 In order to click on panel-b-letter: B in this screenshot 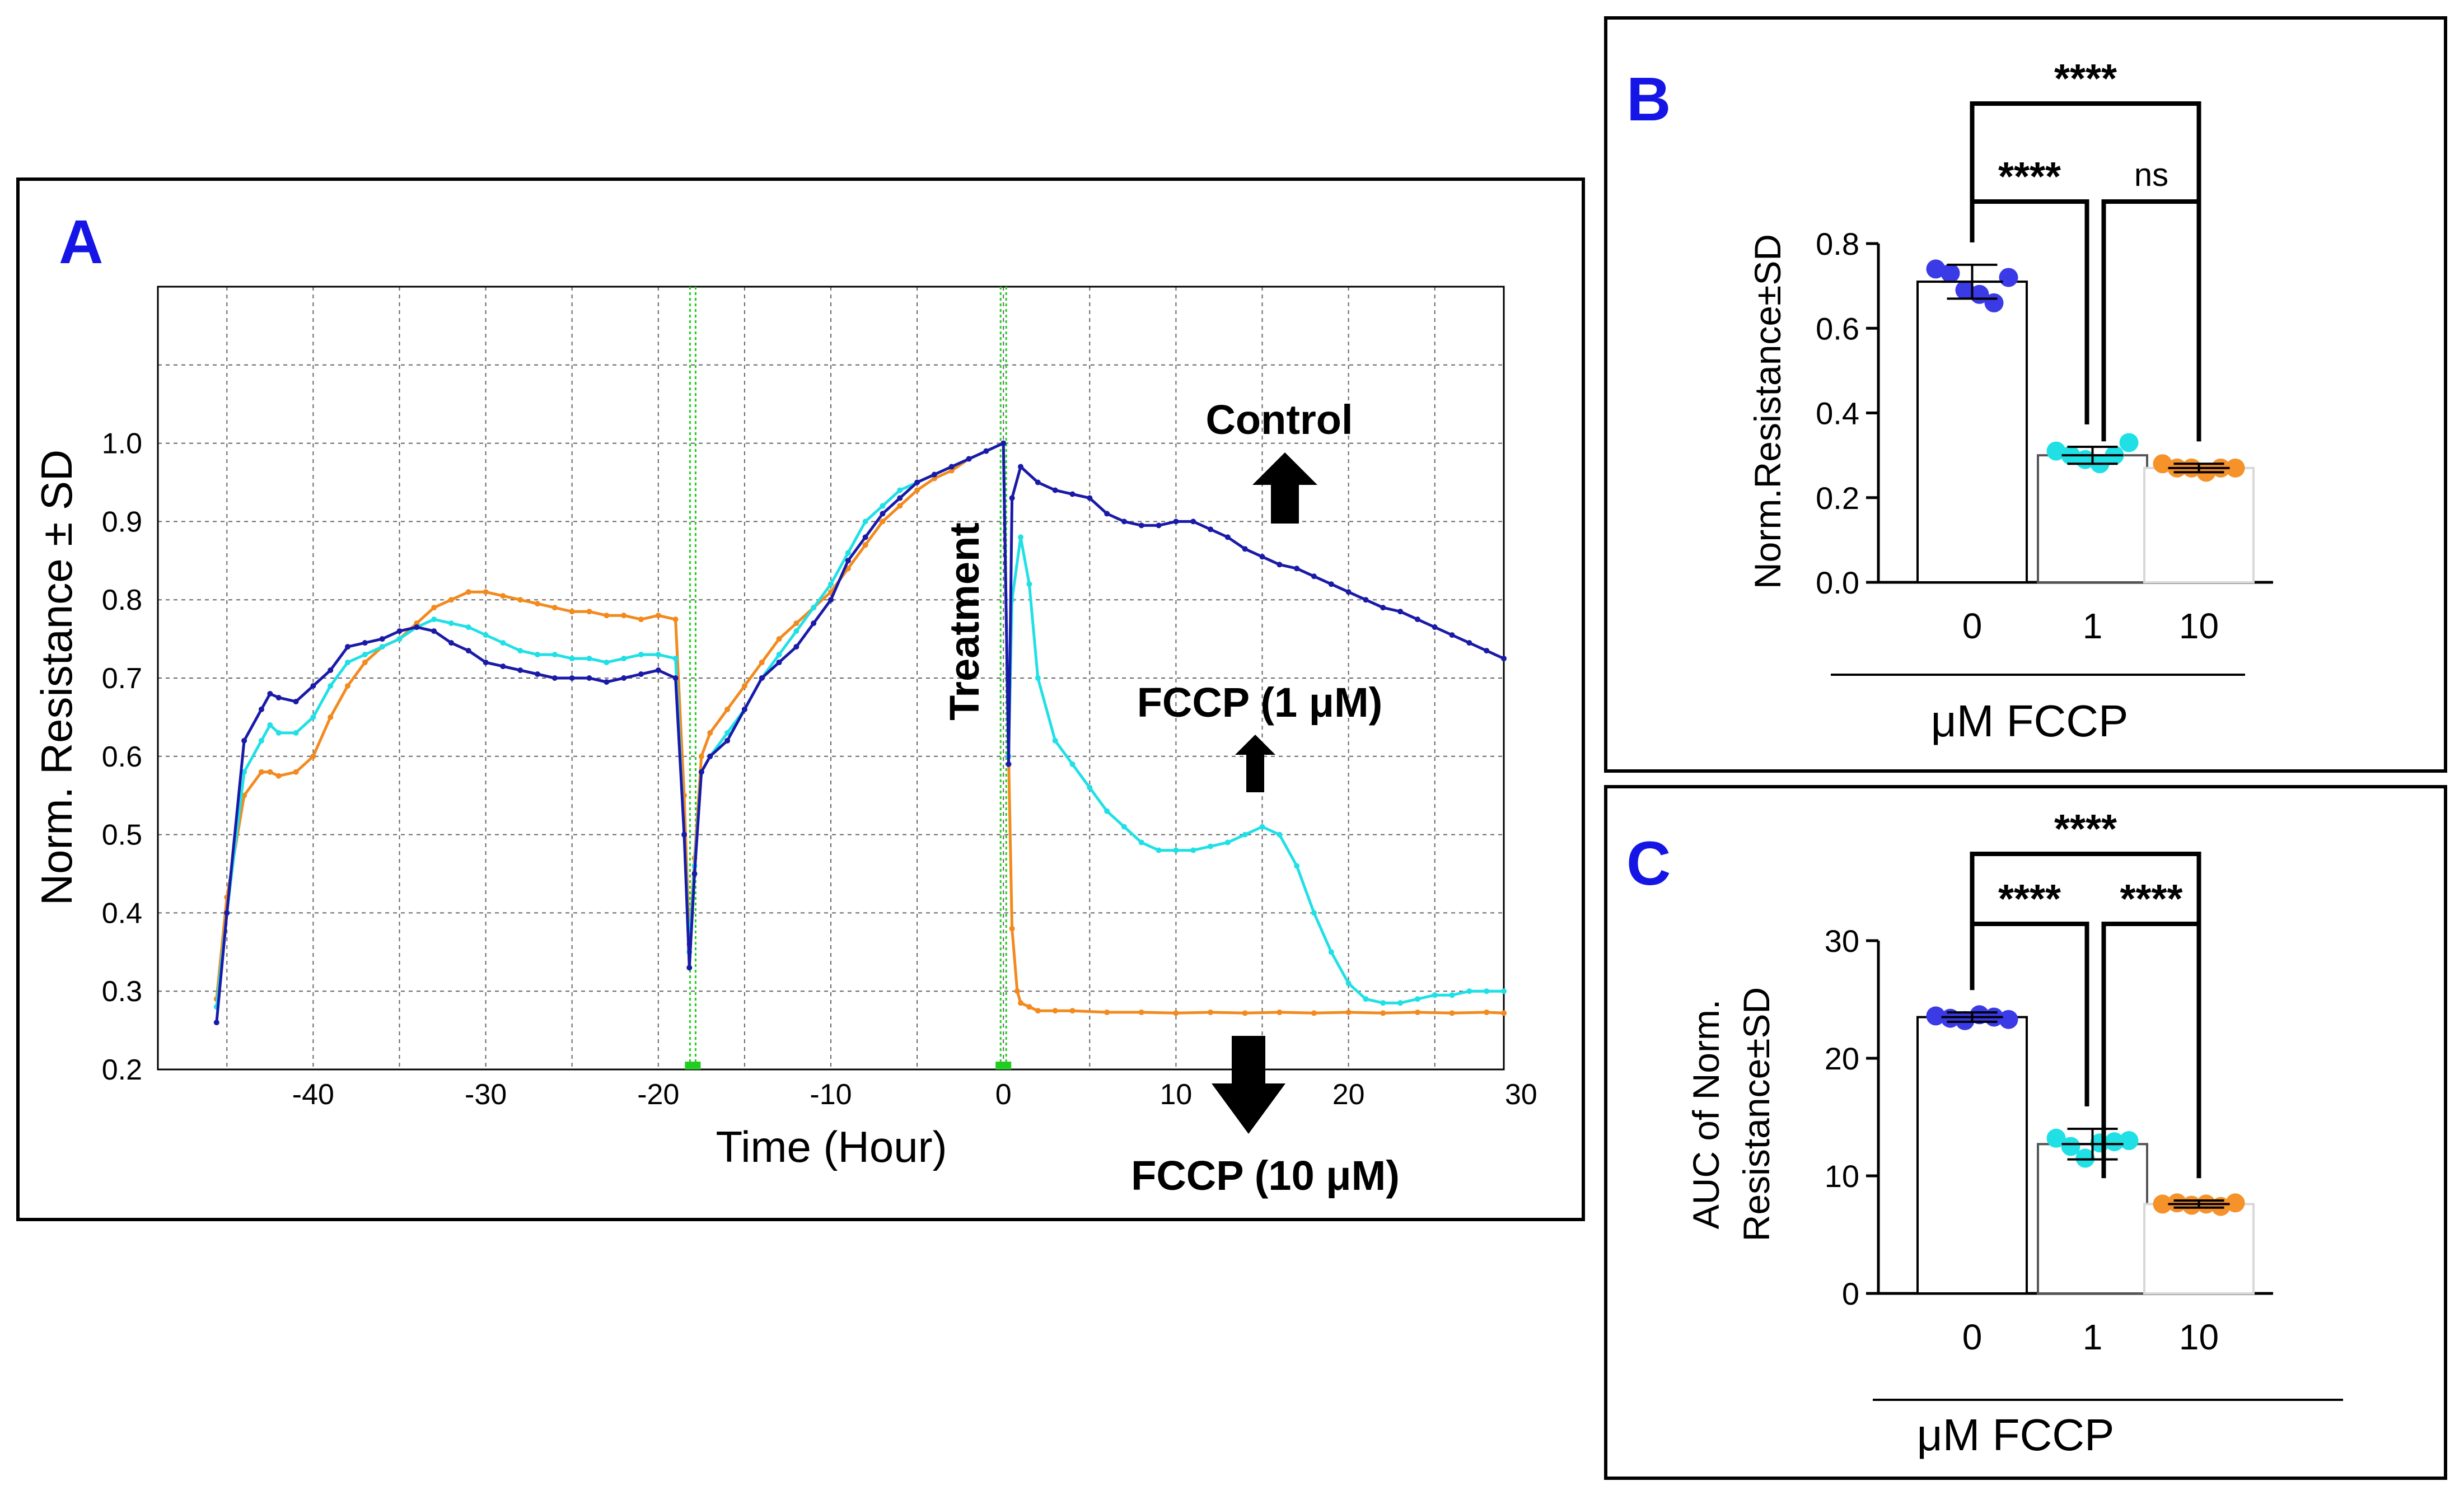, I will do `click(1648, 99)`.